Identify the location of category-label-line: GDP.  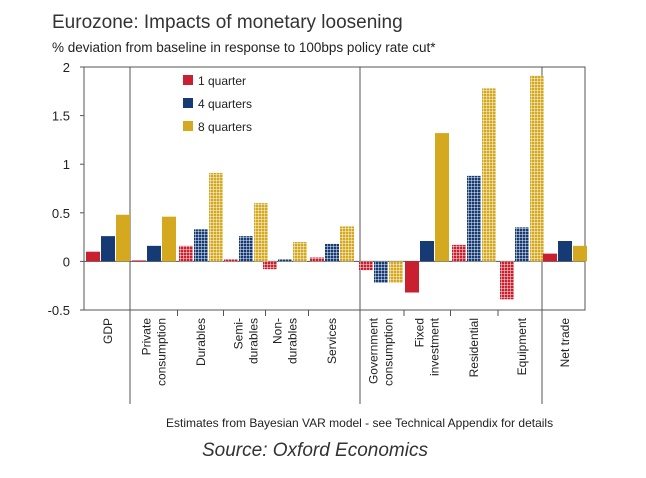
(108, 331).